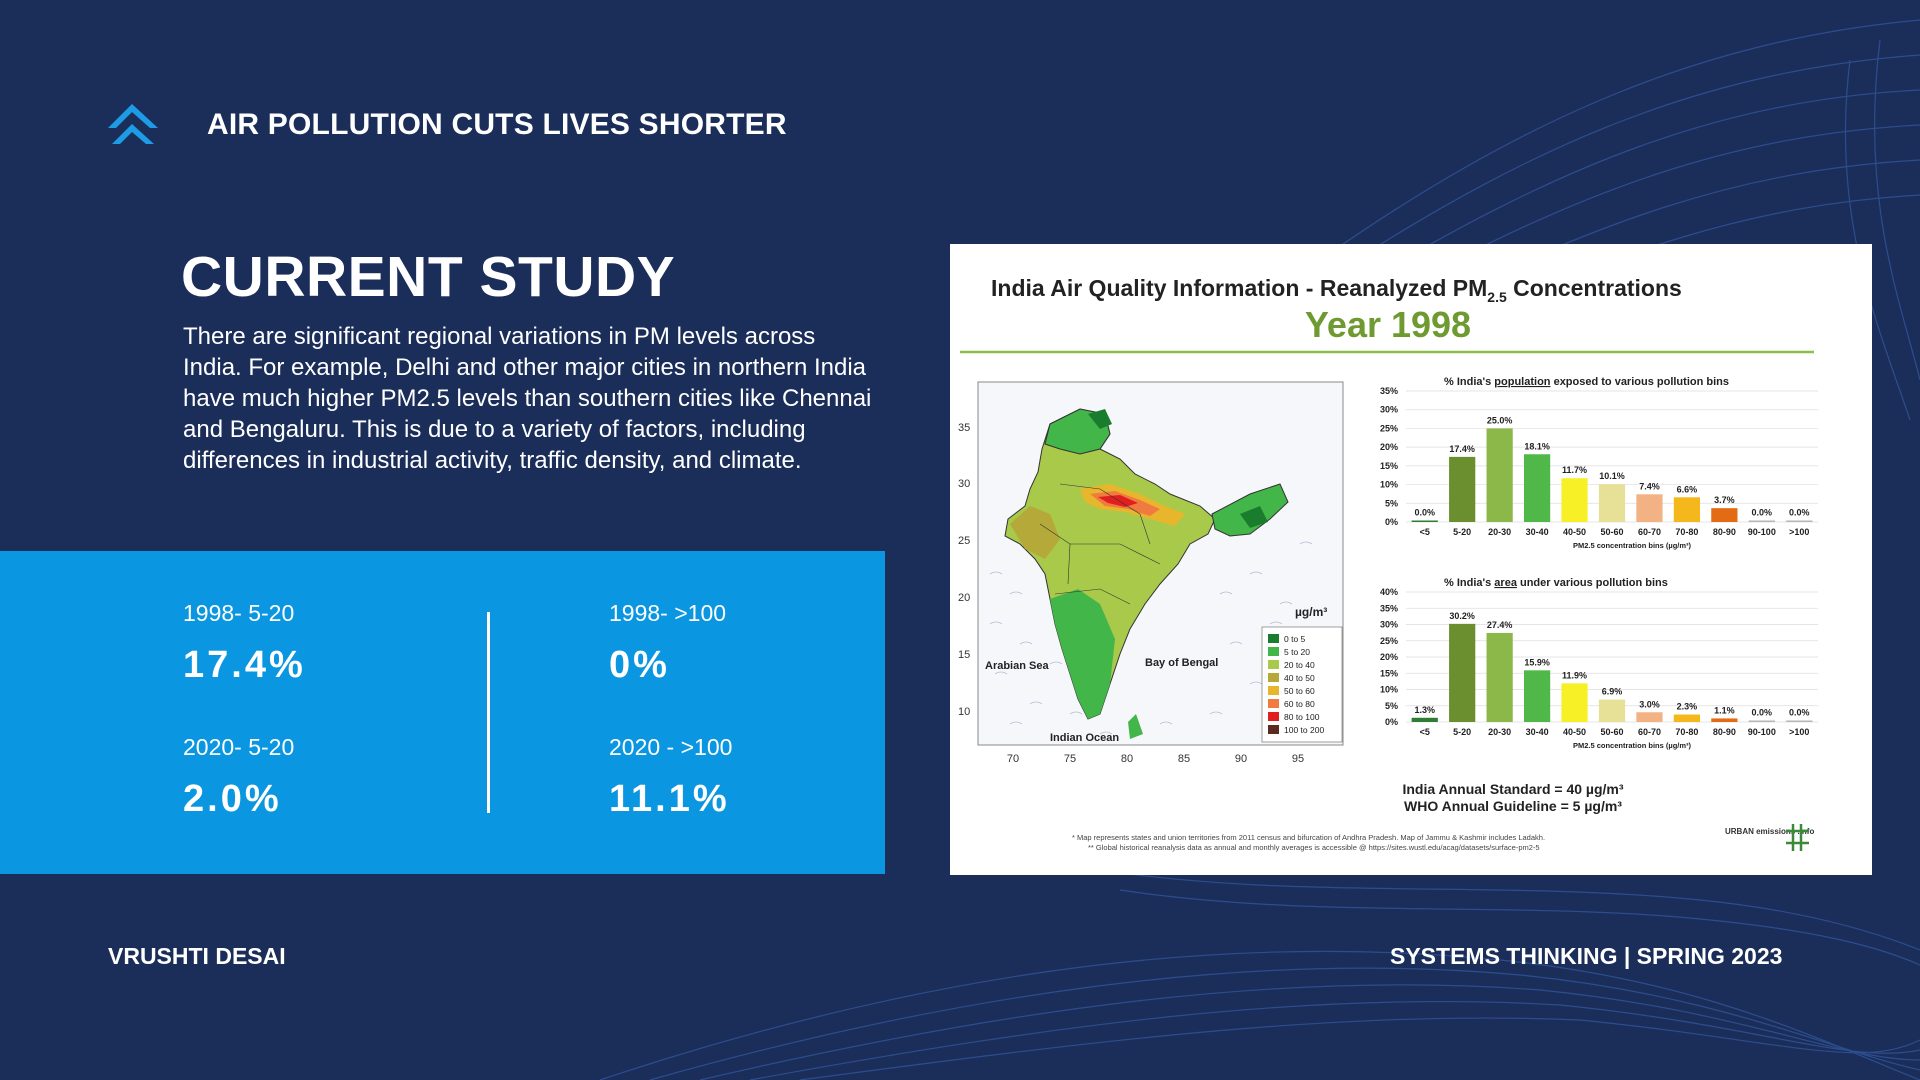 Image resolution: width=1920 pixels, height=1080 pixels. I want to click on map-lon-ticks: 70 75 80 85 90 95, so click(1155, 759).